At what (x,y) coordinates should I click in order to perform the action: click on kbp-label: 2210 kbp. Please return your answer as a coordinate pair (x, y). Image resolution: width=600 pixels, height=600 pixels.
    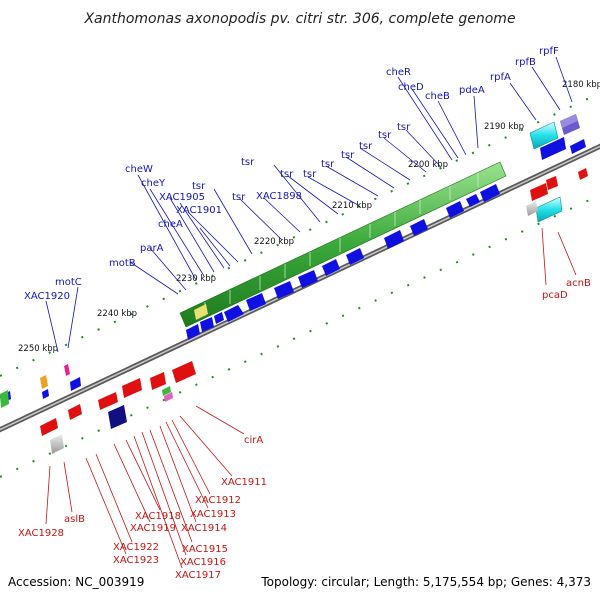
    Looking at the image, I should click on (352, 206).